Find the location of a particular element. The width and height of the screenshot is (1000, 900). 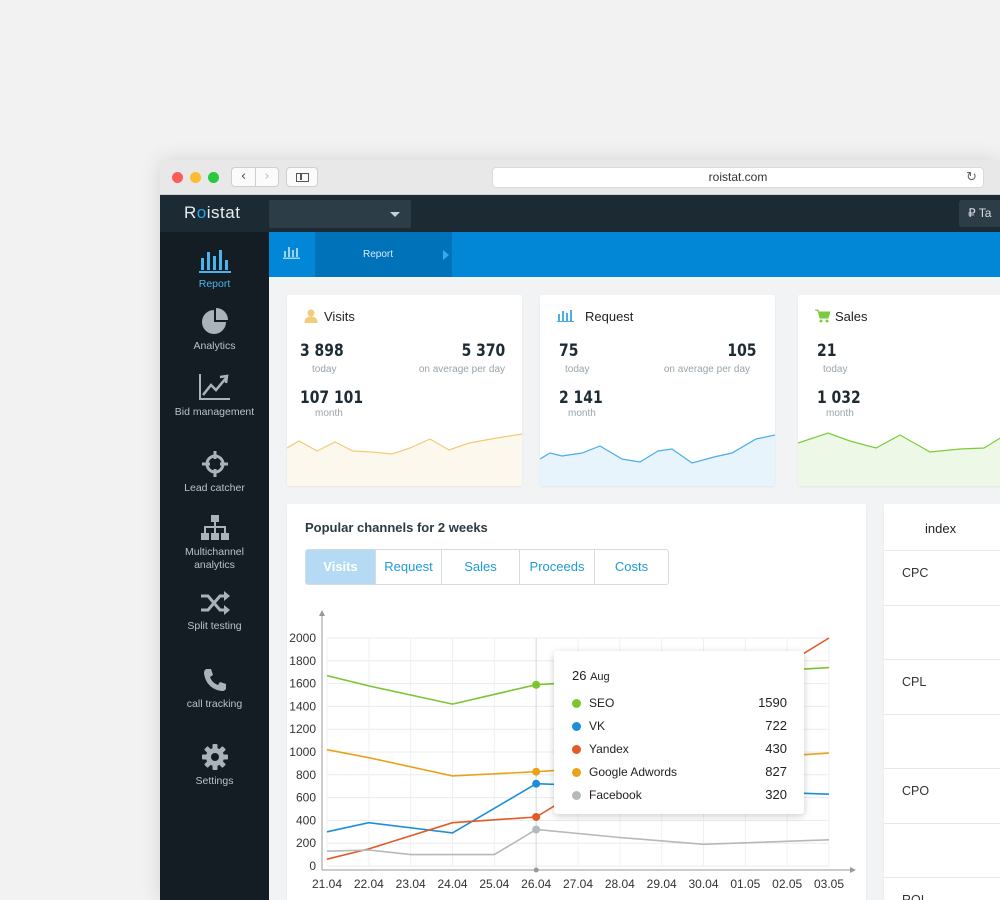

month-label: month is located at coordinates (582, 413).